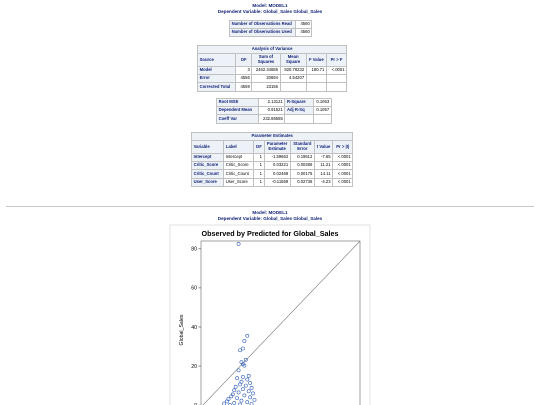 The height and width of the screenshot is (405, 540). I want to click on params-header: Label, so click(239, 147).